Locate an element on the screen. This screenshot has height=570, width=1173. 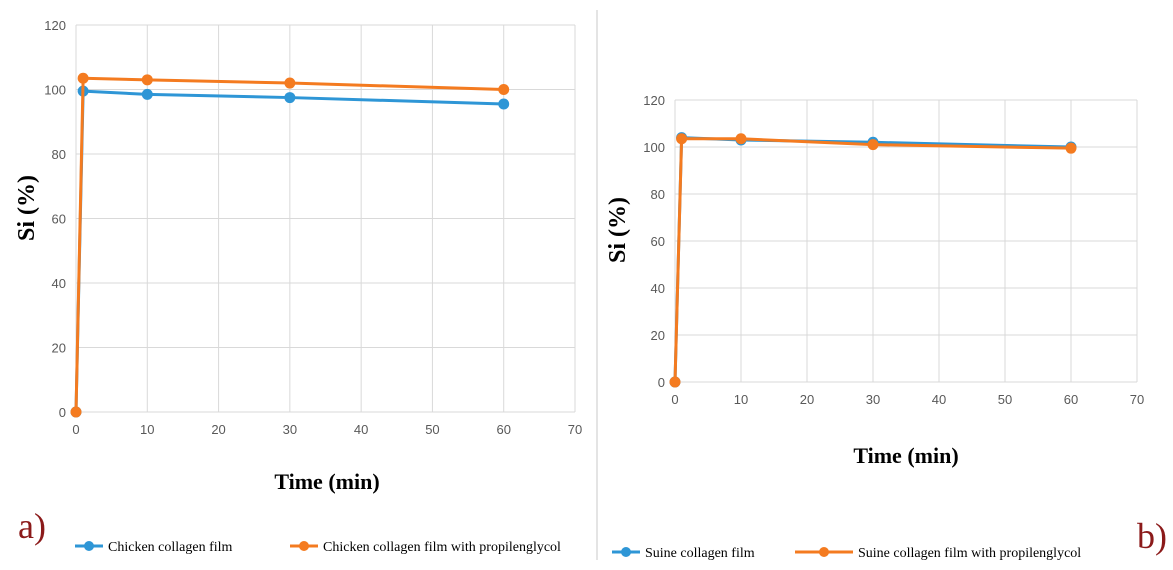
chart-a-legend-item-1: Chicken collagen film is located at coordinates (154, 547).